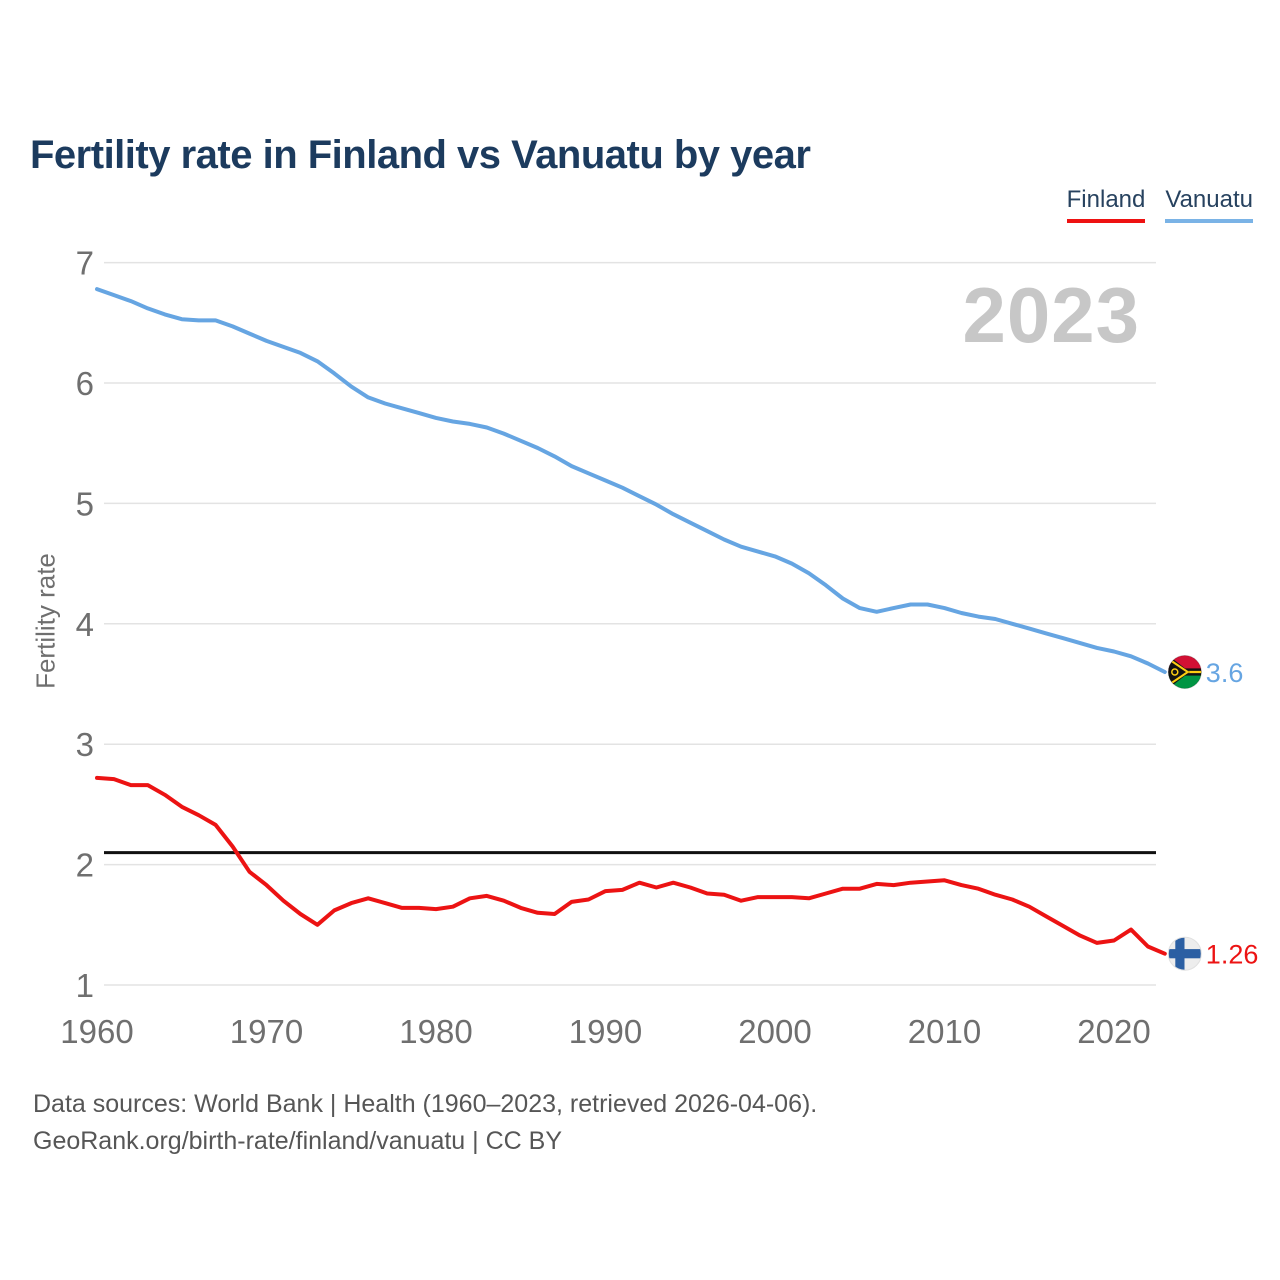 This screenshot has width=1280, height=1280. I want to click on y-tick-label: 7, so click(85, 263).